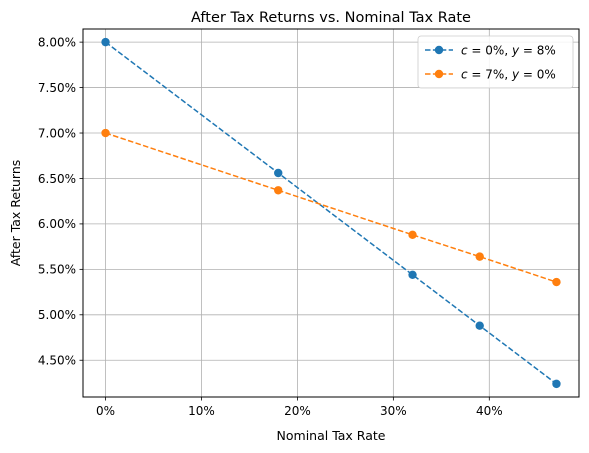 The height and width of the screenshot is (453, 589). What do you see at coordinates (201, 411) in the screenshot?
I see `x-tick-label: 10%` at bounding box center [201, 411].